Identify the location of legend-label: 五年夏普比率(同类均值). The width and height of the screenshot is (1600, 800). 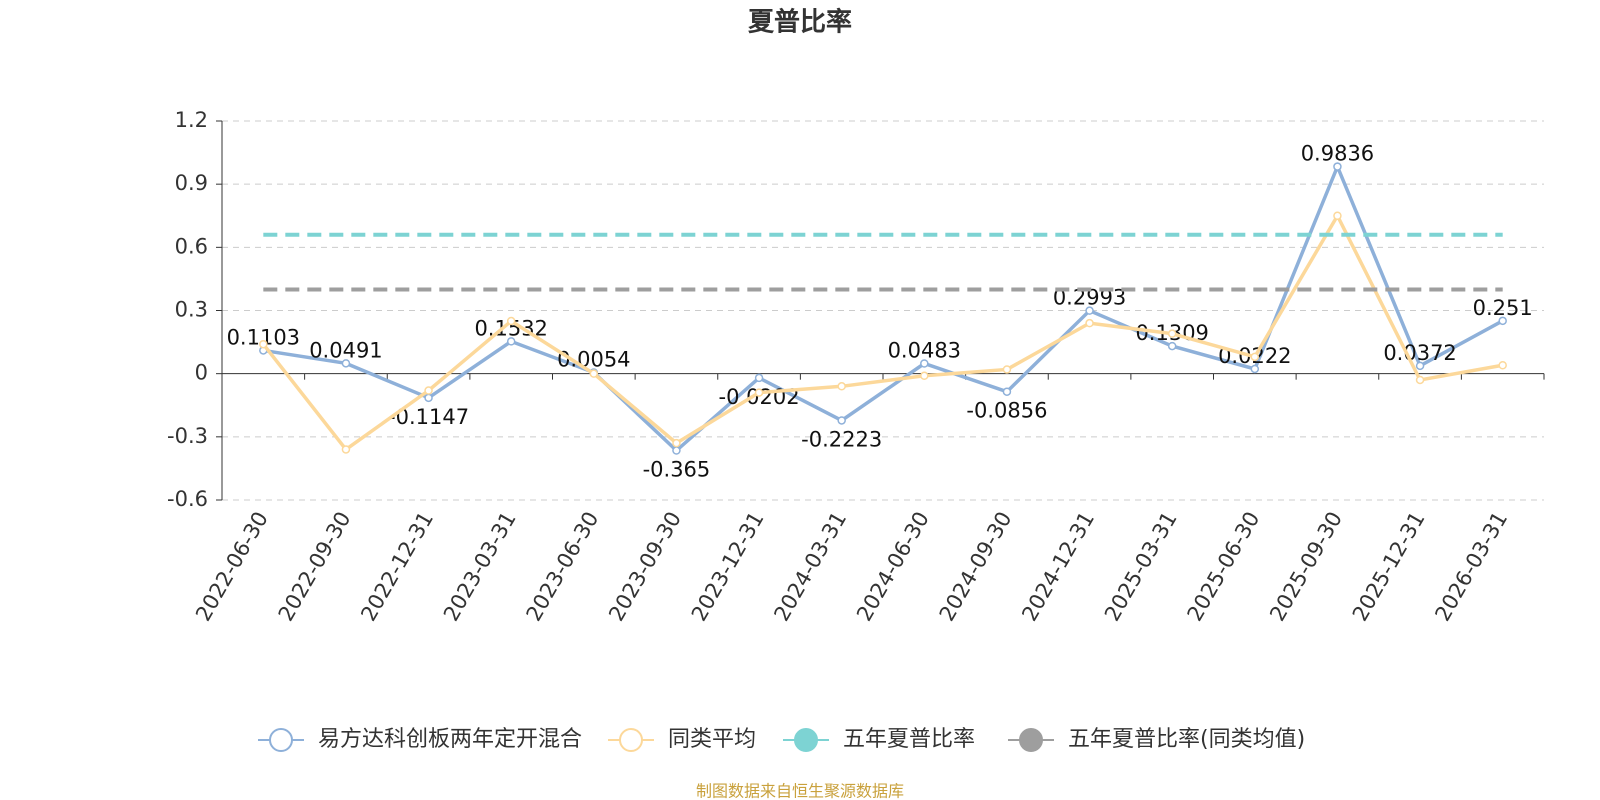
(1186, 739).